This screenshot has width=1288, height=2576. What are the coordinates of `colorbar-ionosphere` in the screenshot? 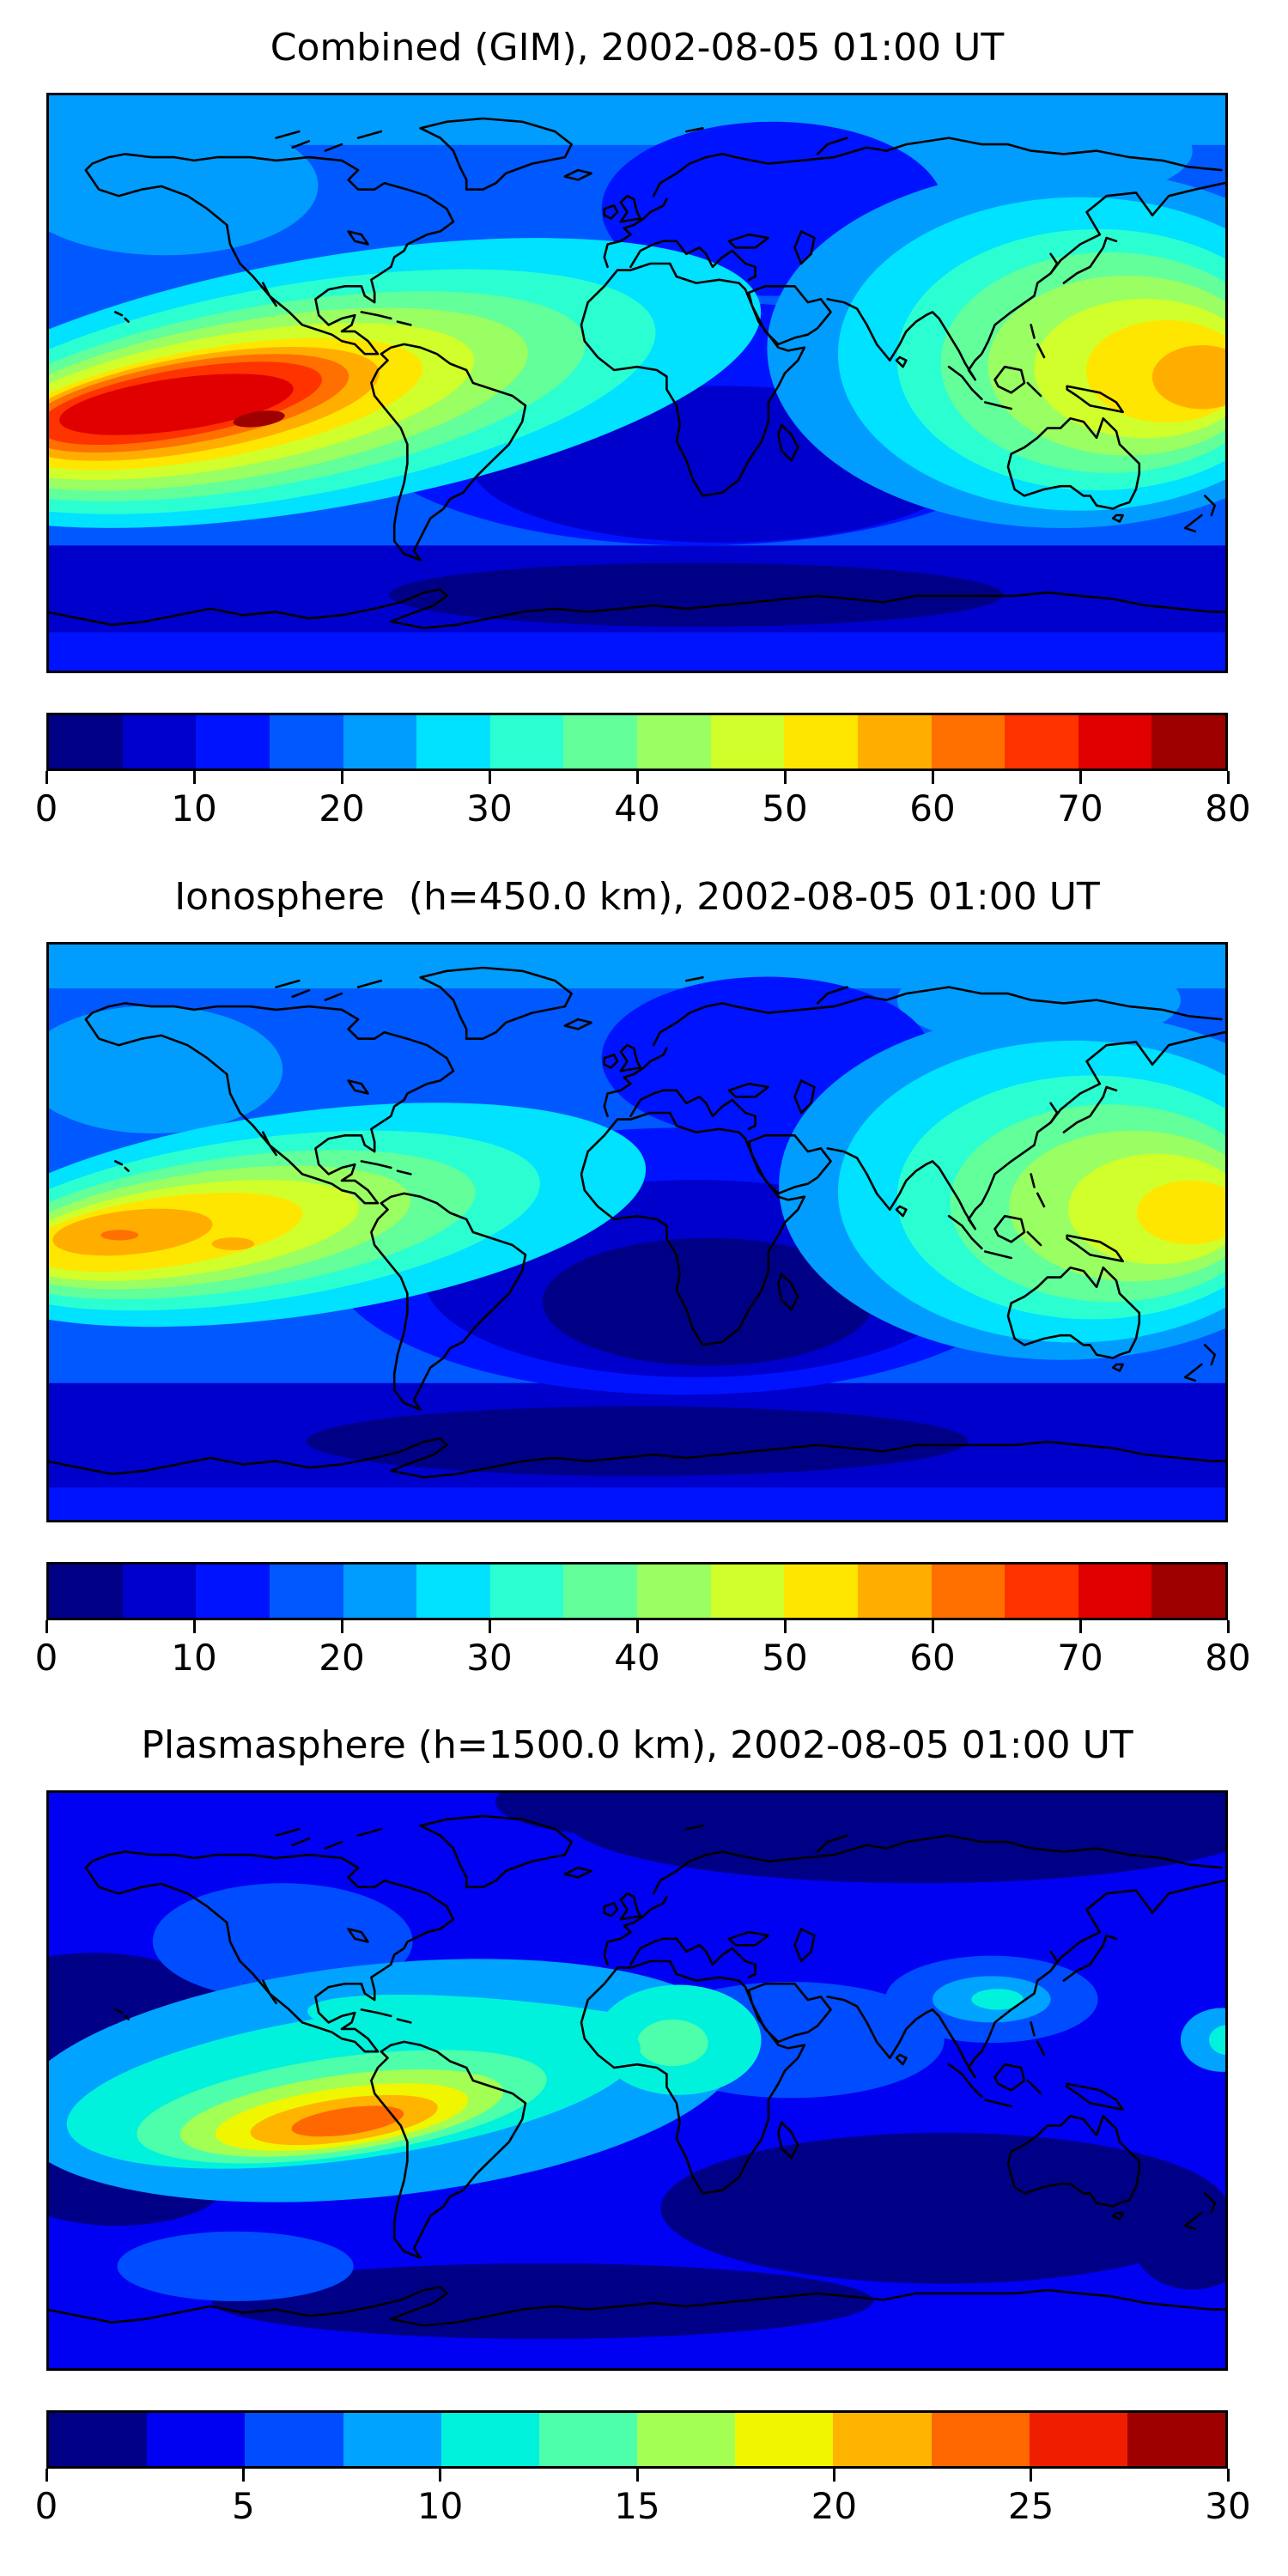 It's located at (637, 1591).